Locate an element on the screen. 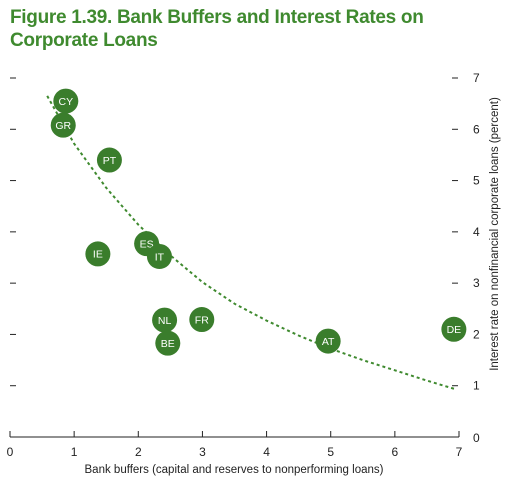  point-label-ie: IE is located at coordinates (98, 255).